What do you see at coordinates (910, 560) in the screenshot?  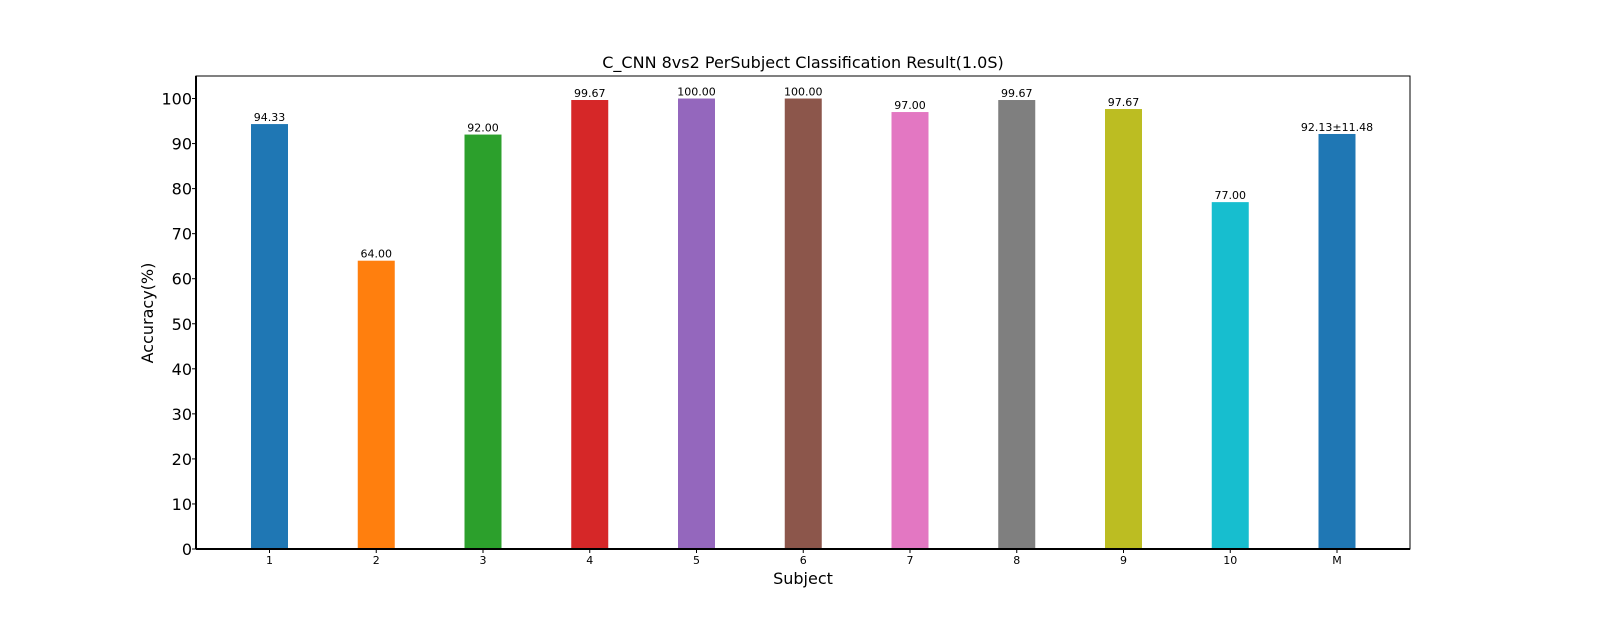 I see `x-tick-label-7: 7` at bounding box center [910, 560].